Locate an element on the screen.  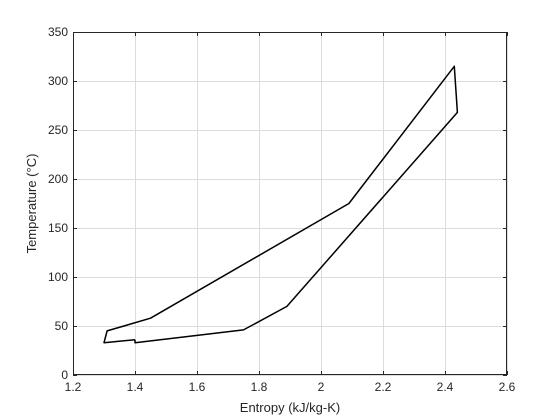
x-tick-label: 2.6 is located at coordinates (507, 387).